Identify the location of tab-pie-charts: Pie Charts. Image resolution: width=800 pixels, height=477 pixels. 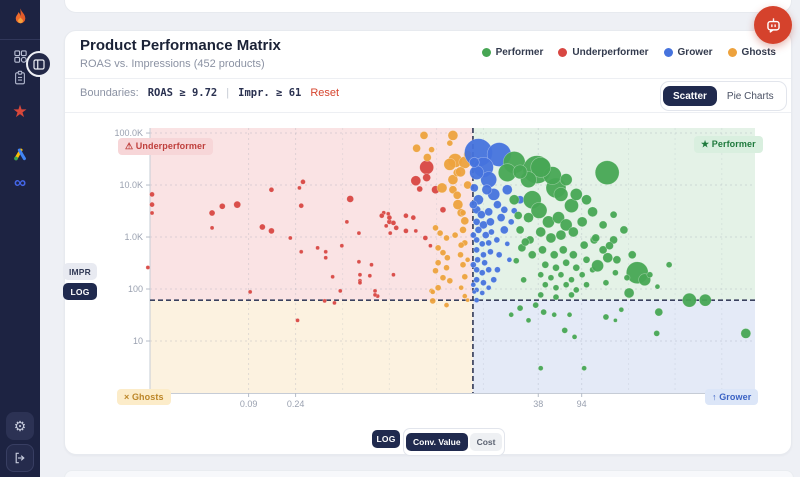
(750, 96).